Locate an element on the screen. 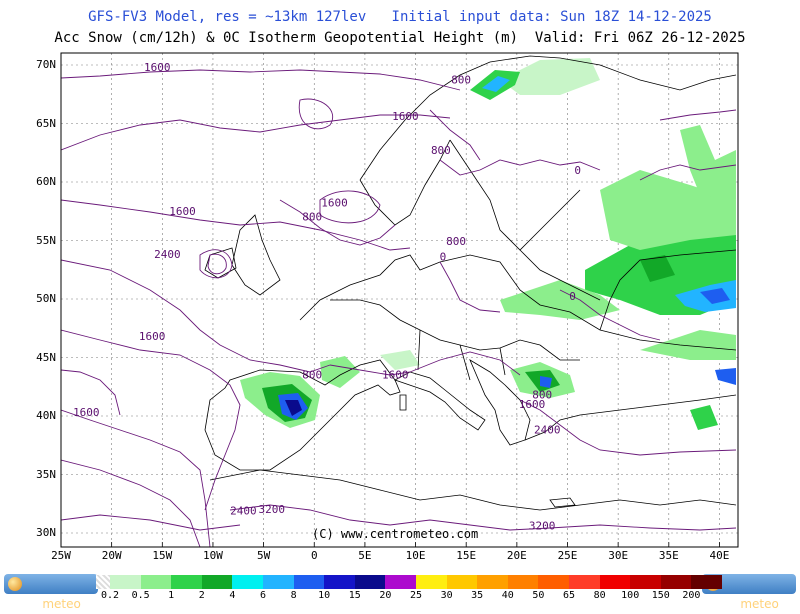 The height and width of the screenshot is (614, 800). longitude-label: 20W is located at coordinates (111, 555).